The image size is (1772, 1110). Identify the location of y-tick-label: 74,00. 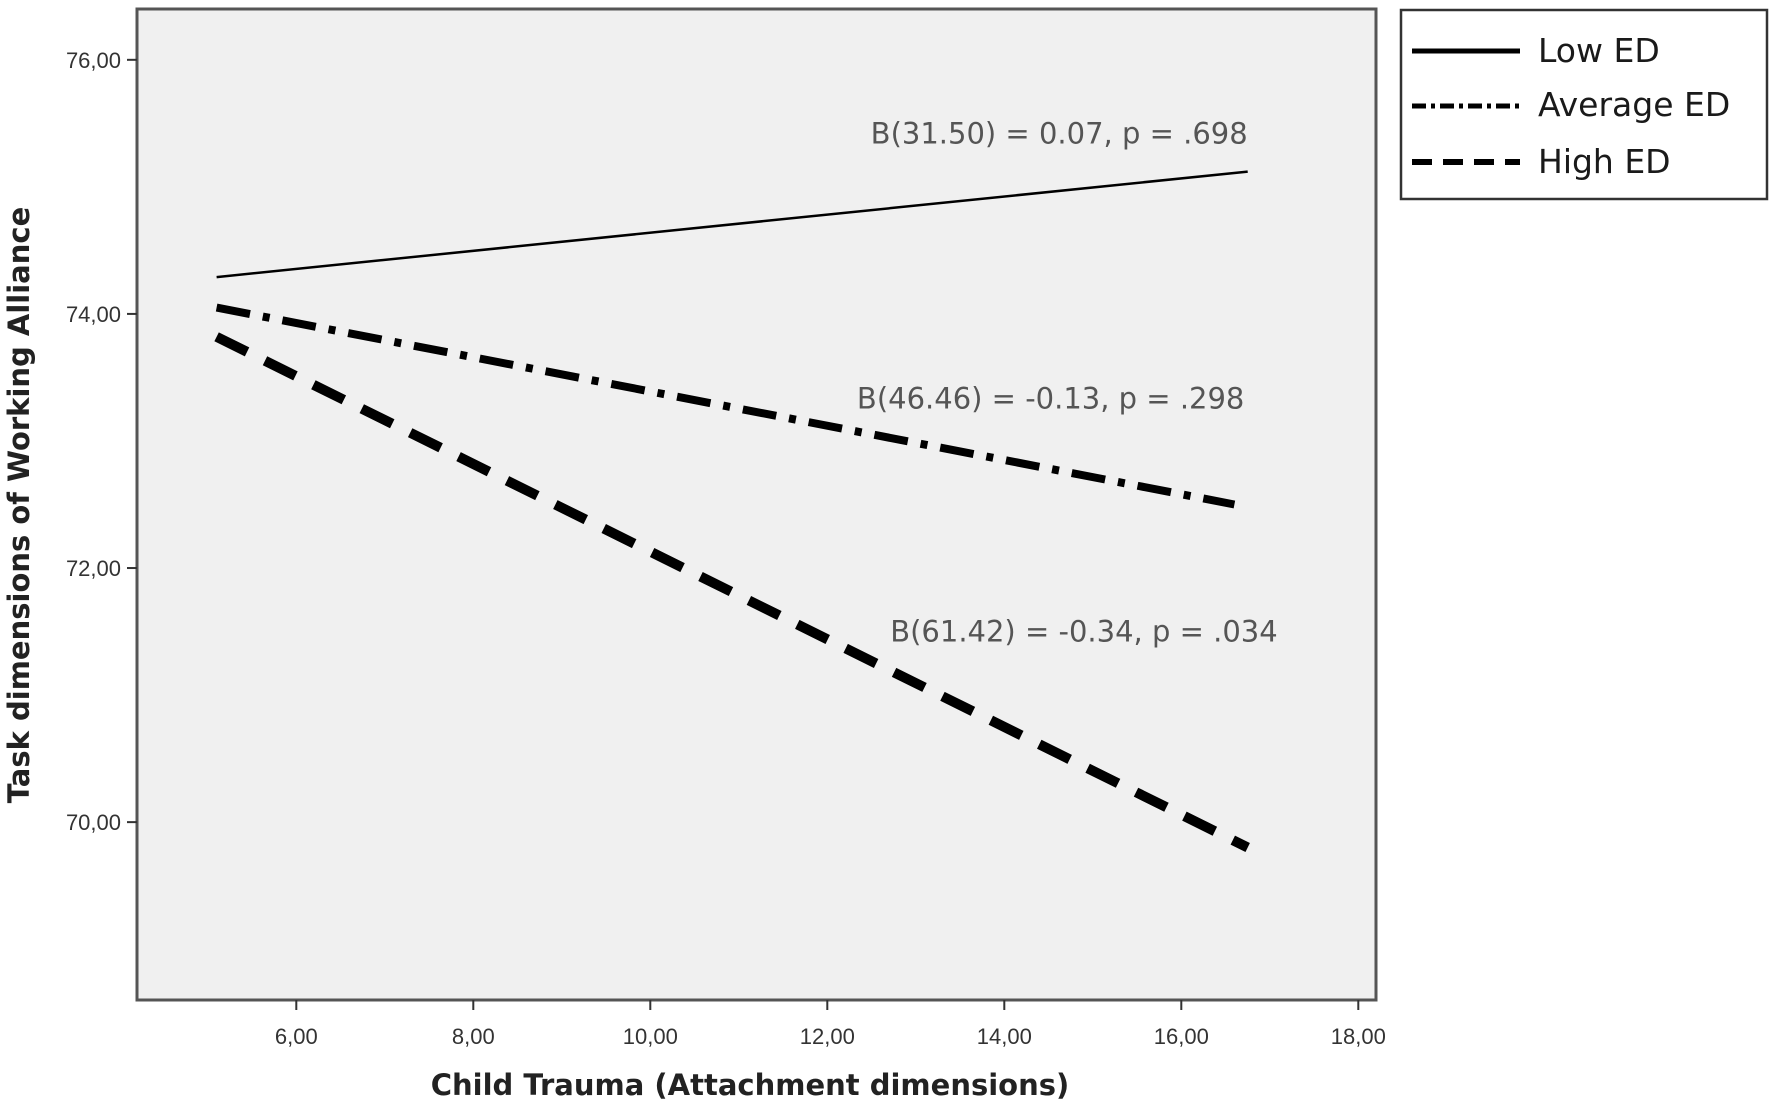
(93, 314).